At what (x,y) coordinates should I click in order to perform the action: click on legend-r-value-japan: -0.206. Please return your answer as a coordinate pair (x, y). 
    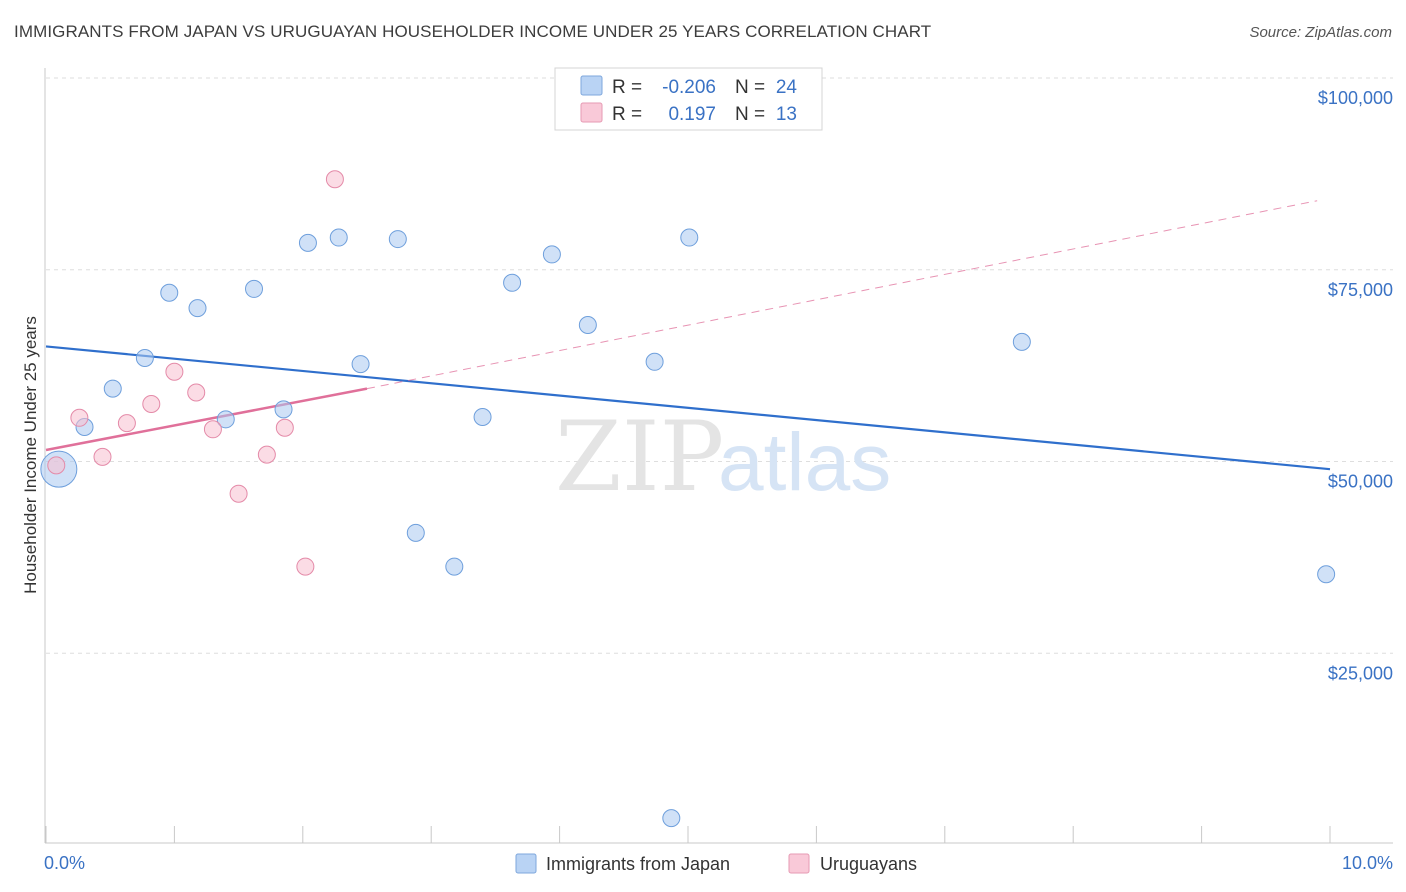
    Looking at the image, I should click on (689, 87).